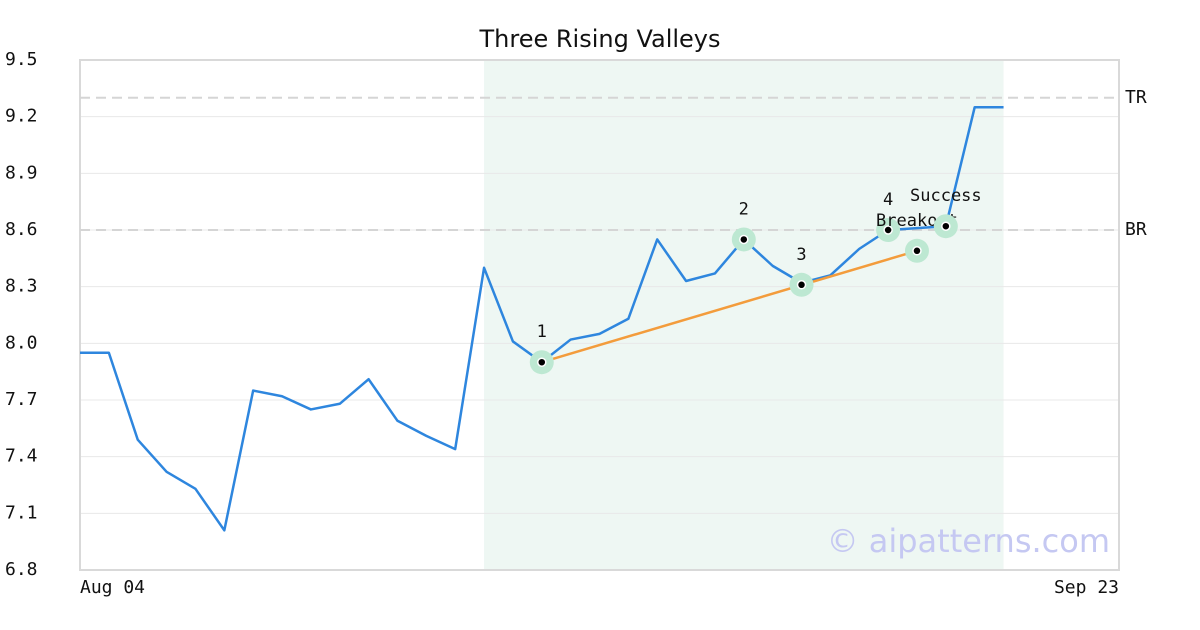  I want to click on chart-title: Three Rising Valleys, so click(599, 39).